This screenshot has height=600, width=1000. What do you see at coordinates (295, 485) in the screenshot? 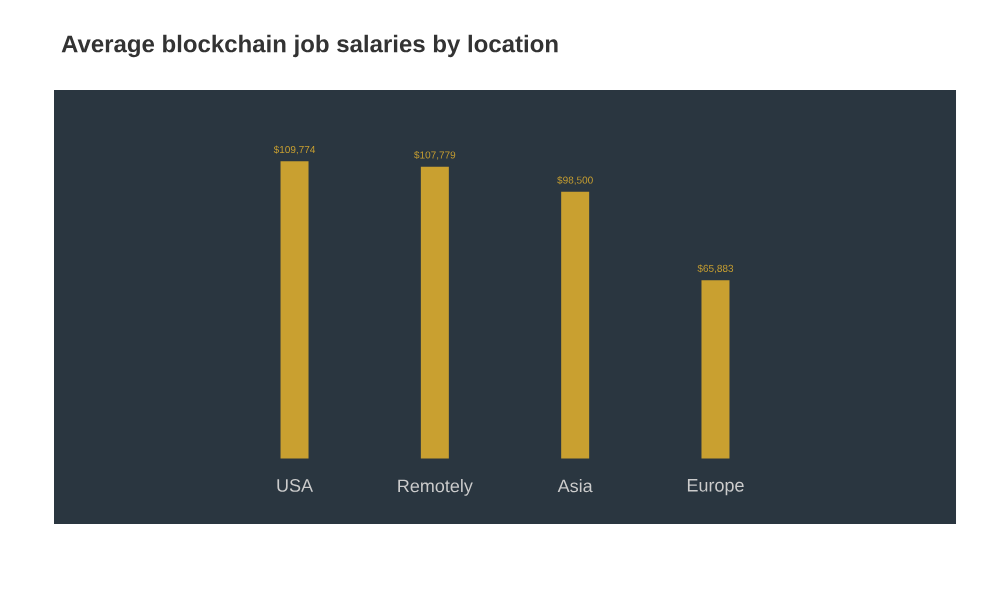
I see `x-tick-label: USA` at bounding box center [295, 485].